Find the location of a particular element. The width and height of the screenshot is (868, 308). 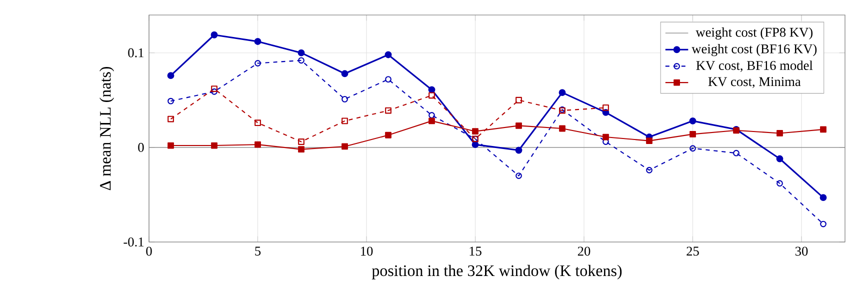

y-tick-label: -0.1 is located at coordinates (134, 242).